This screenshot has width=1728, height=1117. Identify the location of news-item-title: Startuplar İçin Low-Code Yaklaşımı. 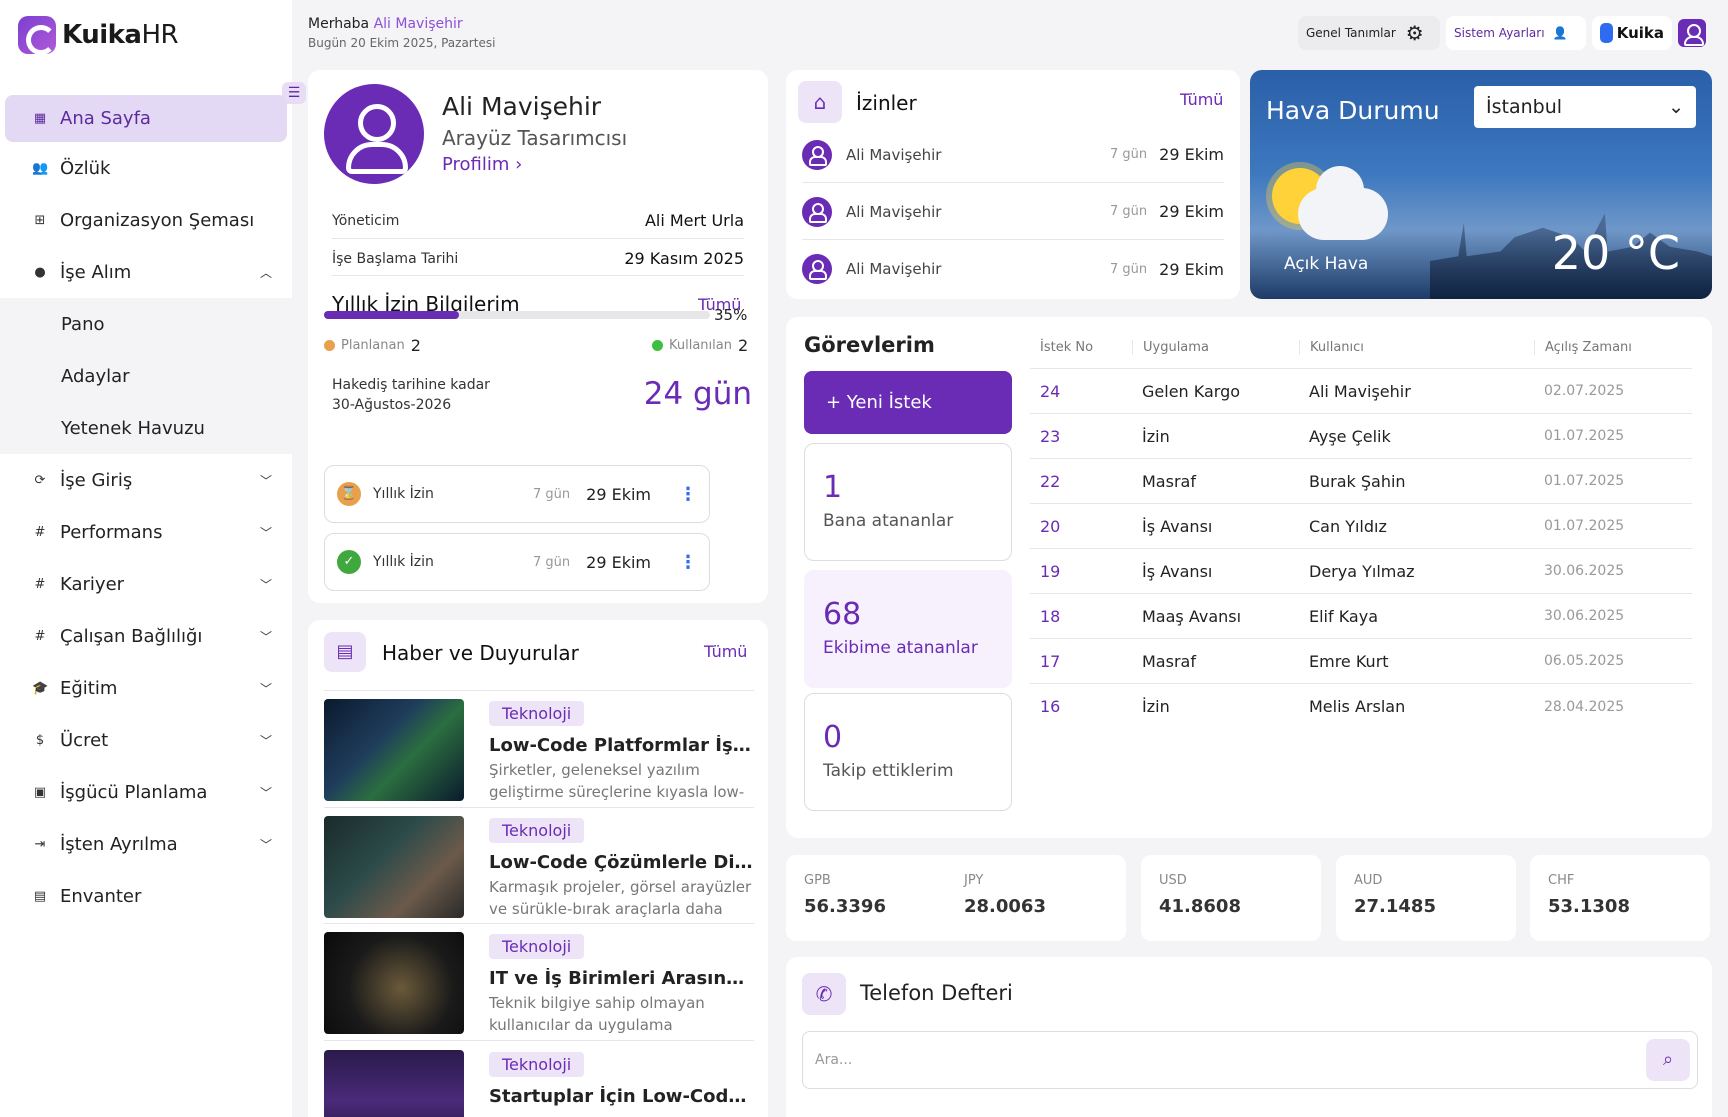
(621, 1096).